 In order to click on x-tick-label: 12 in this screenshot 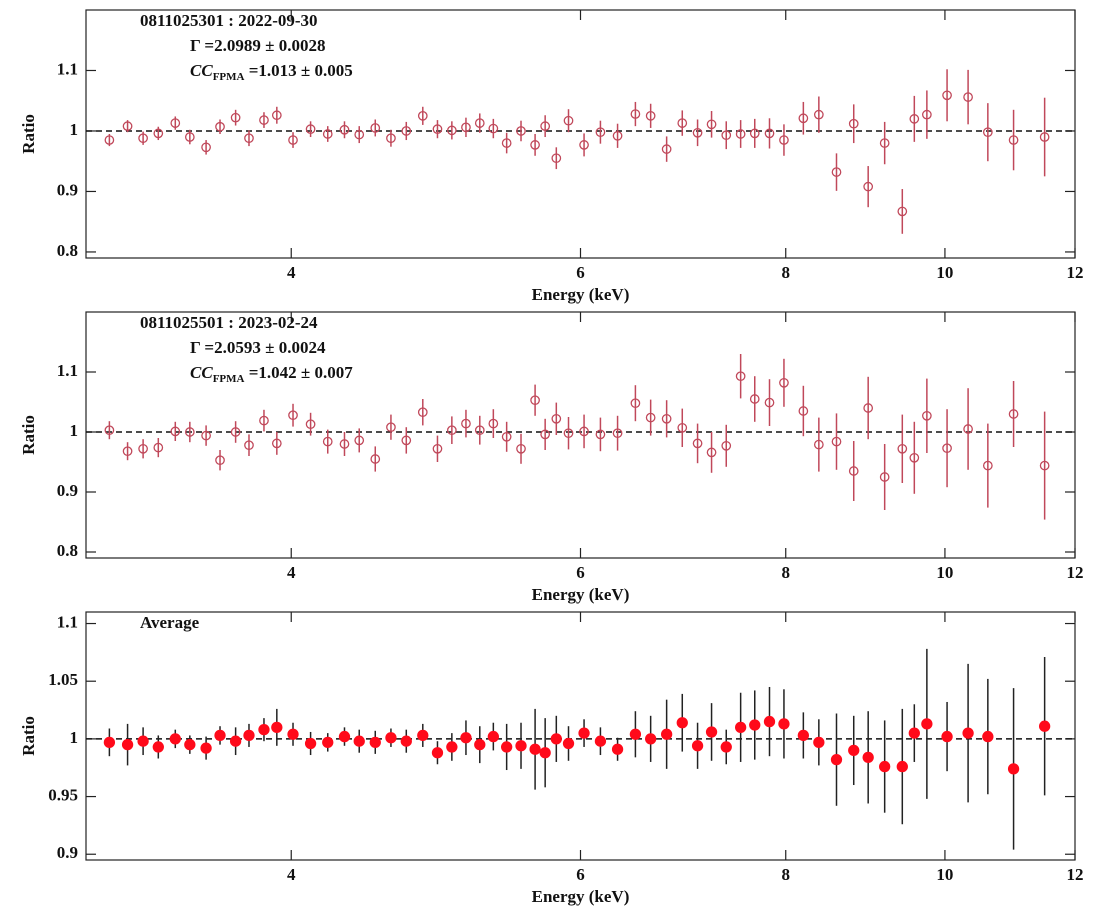, I will do `click(1075, 272)`.